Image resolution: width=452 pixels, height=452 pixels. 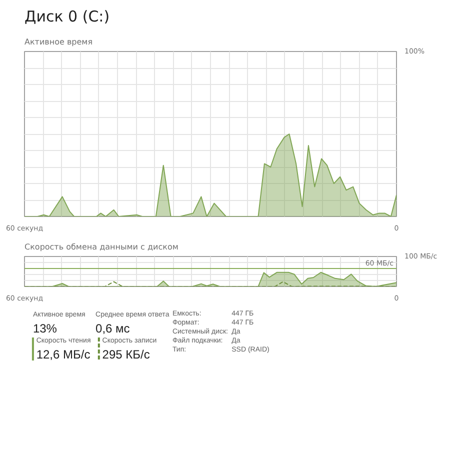 What do you see at coordinates (63, 355) in the screenshot?
I see `text: 12,6 МБ/с` at bounding box center [63, 355].